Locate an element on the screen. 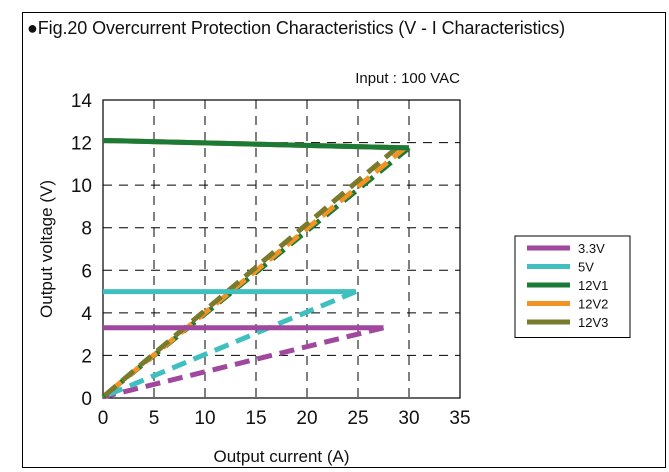 The image size is (669, 472). legend-label: 12V2 is located at coordinates (593, 304).